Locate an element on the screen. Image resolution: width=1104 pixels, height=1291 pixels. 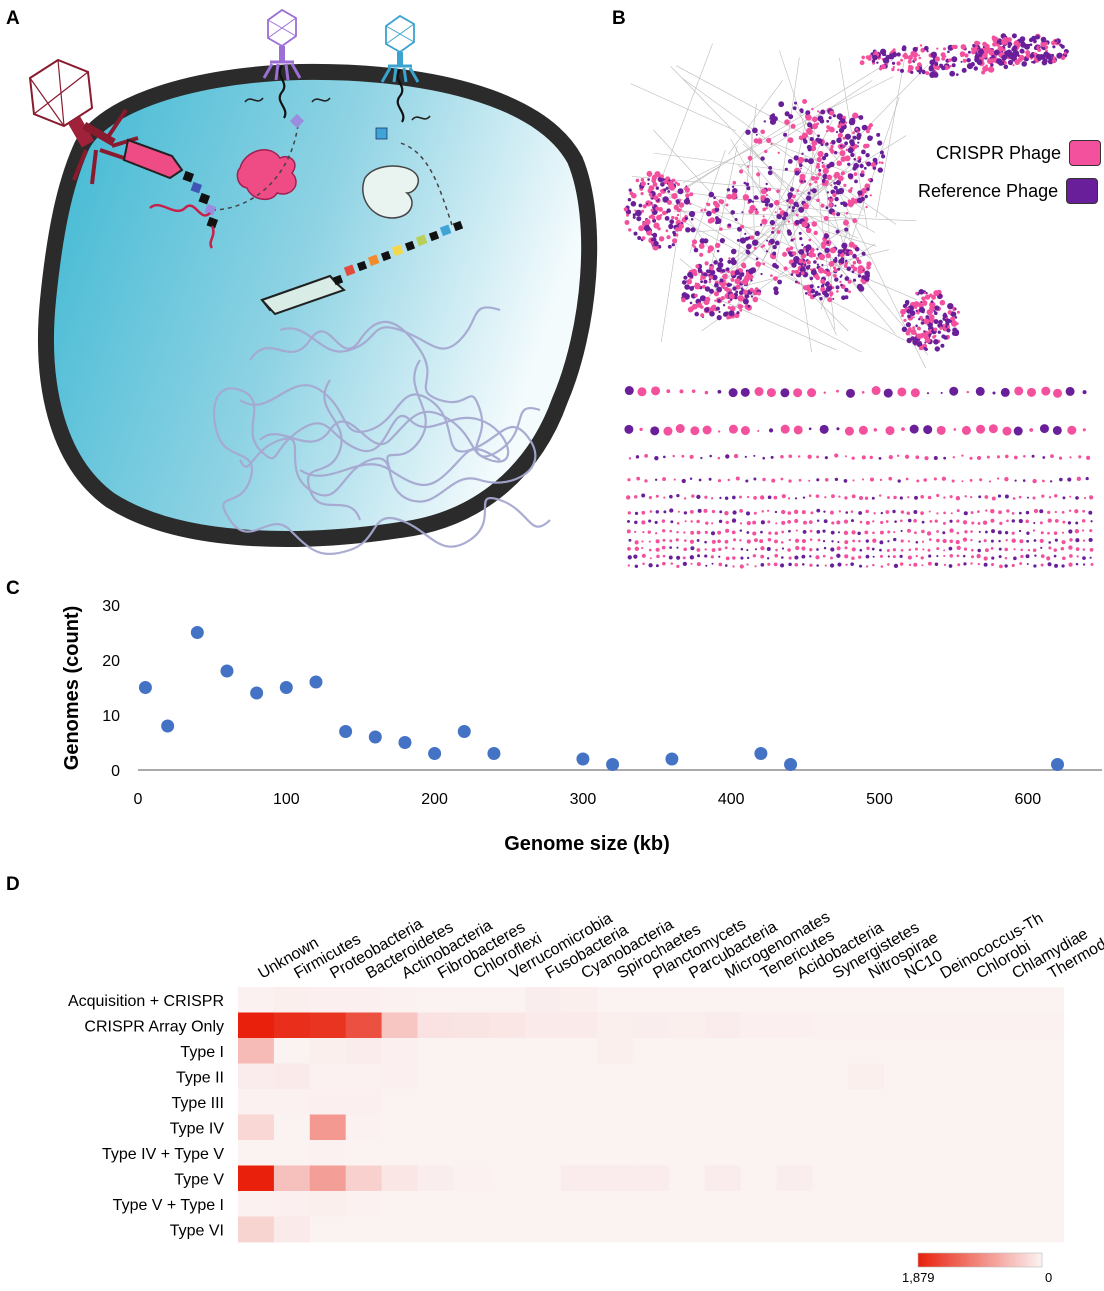
legend-reference-phage: Reference Phage is located at coordinates (1008, 191).